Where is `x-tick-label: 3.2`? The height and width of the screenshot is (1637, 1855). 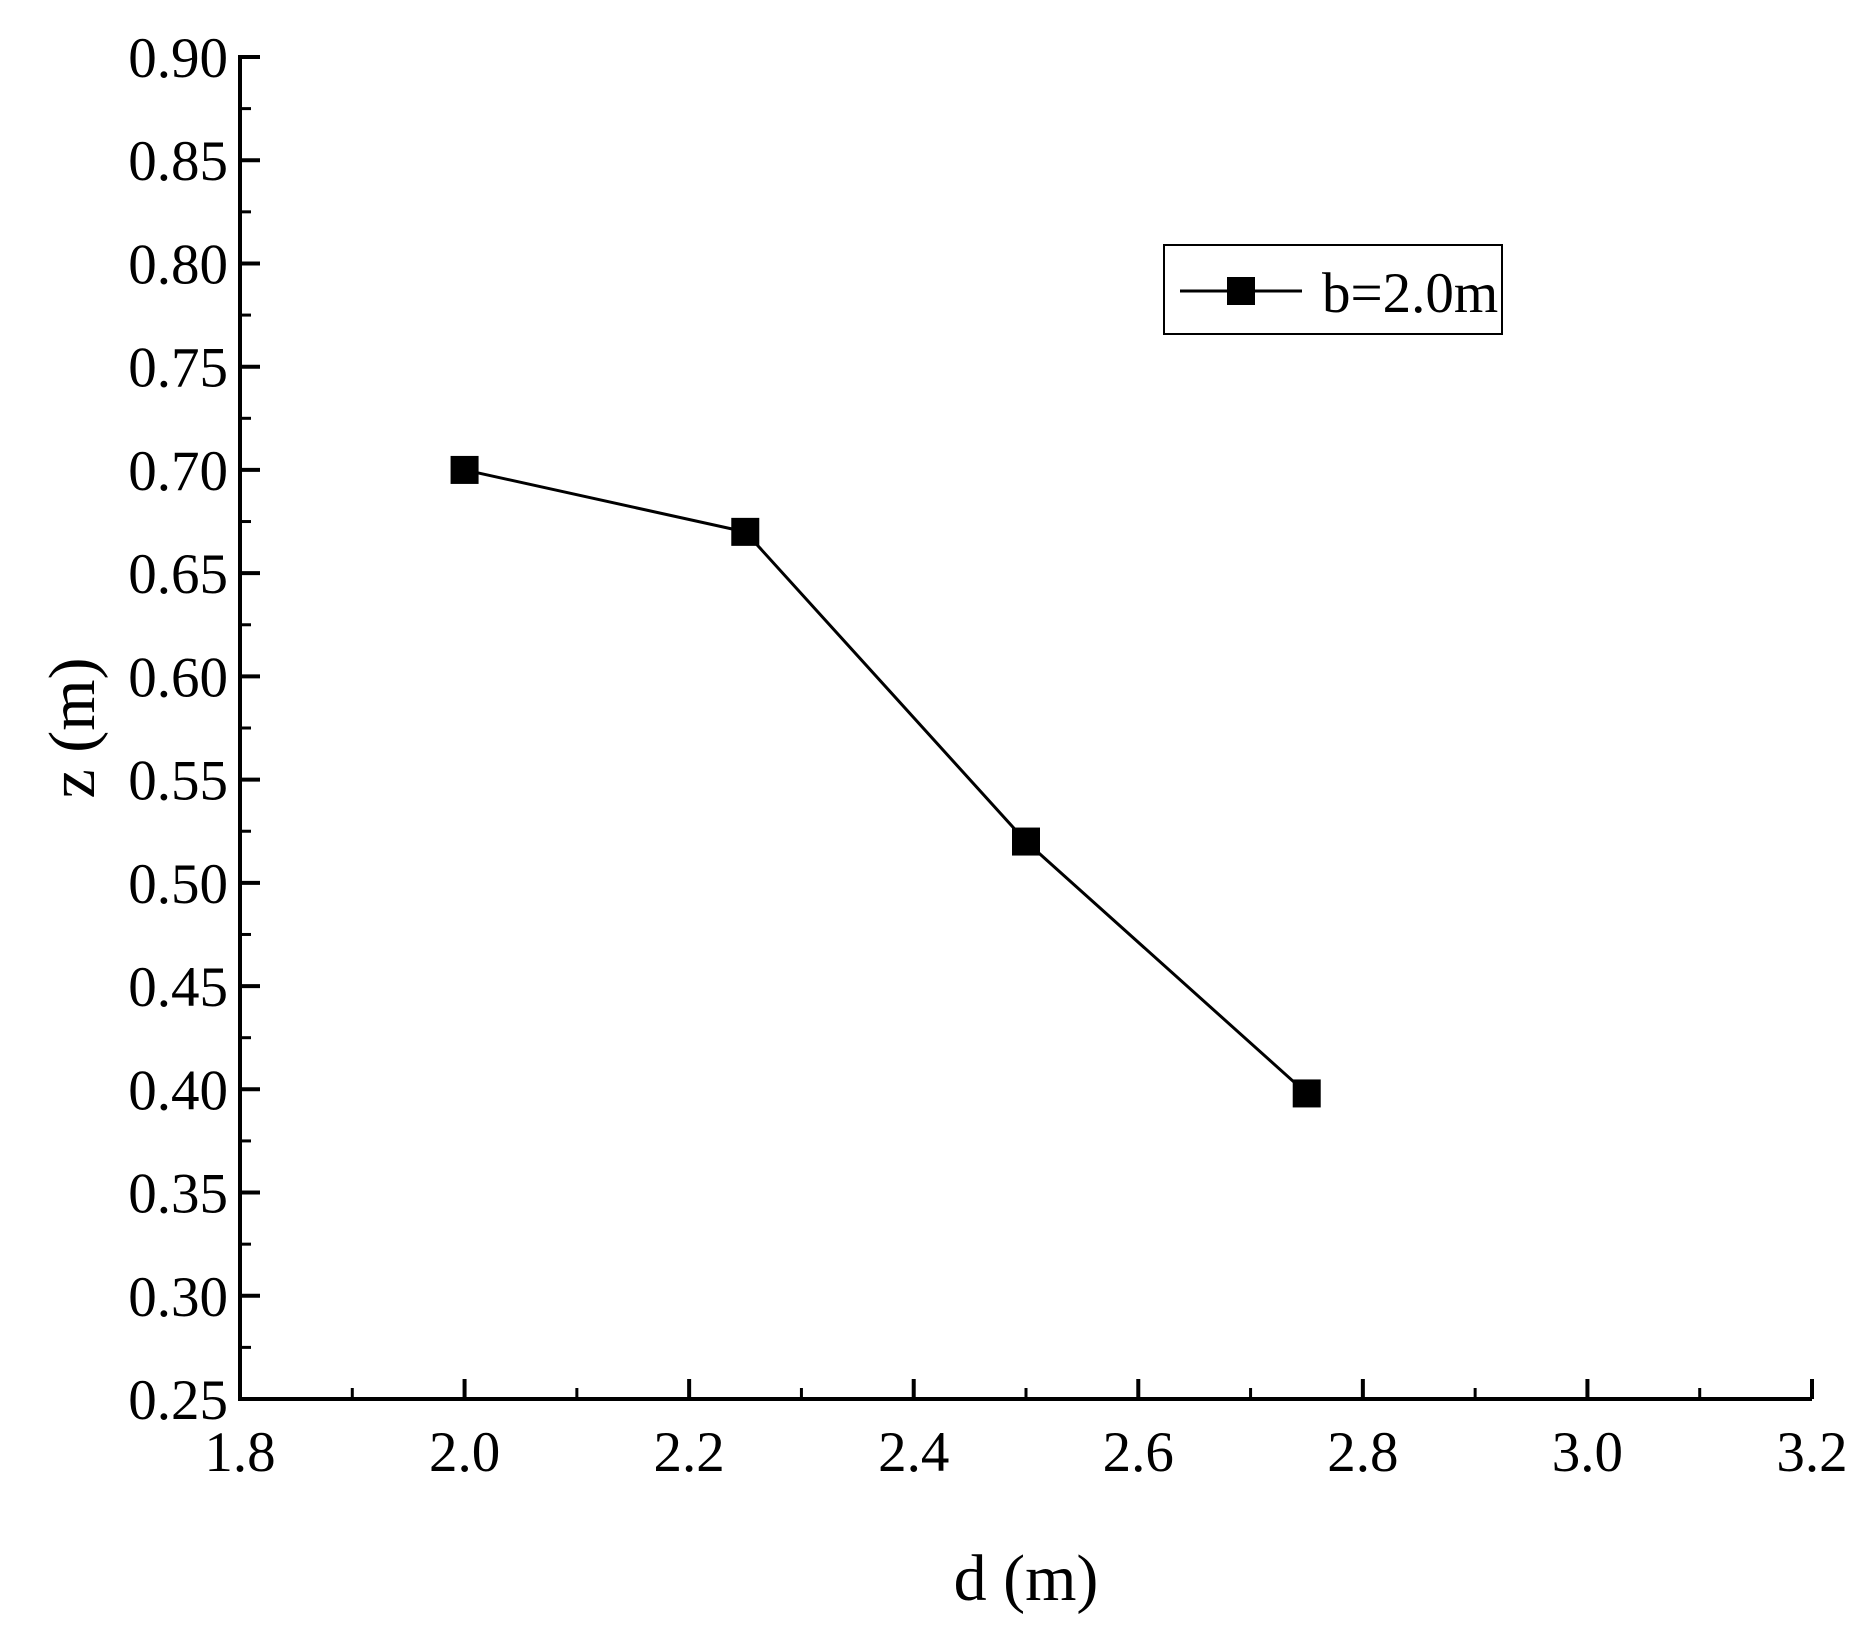
x-tick-label: 3.2 is located at coordinates (1811, 1452).